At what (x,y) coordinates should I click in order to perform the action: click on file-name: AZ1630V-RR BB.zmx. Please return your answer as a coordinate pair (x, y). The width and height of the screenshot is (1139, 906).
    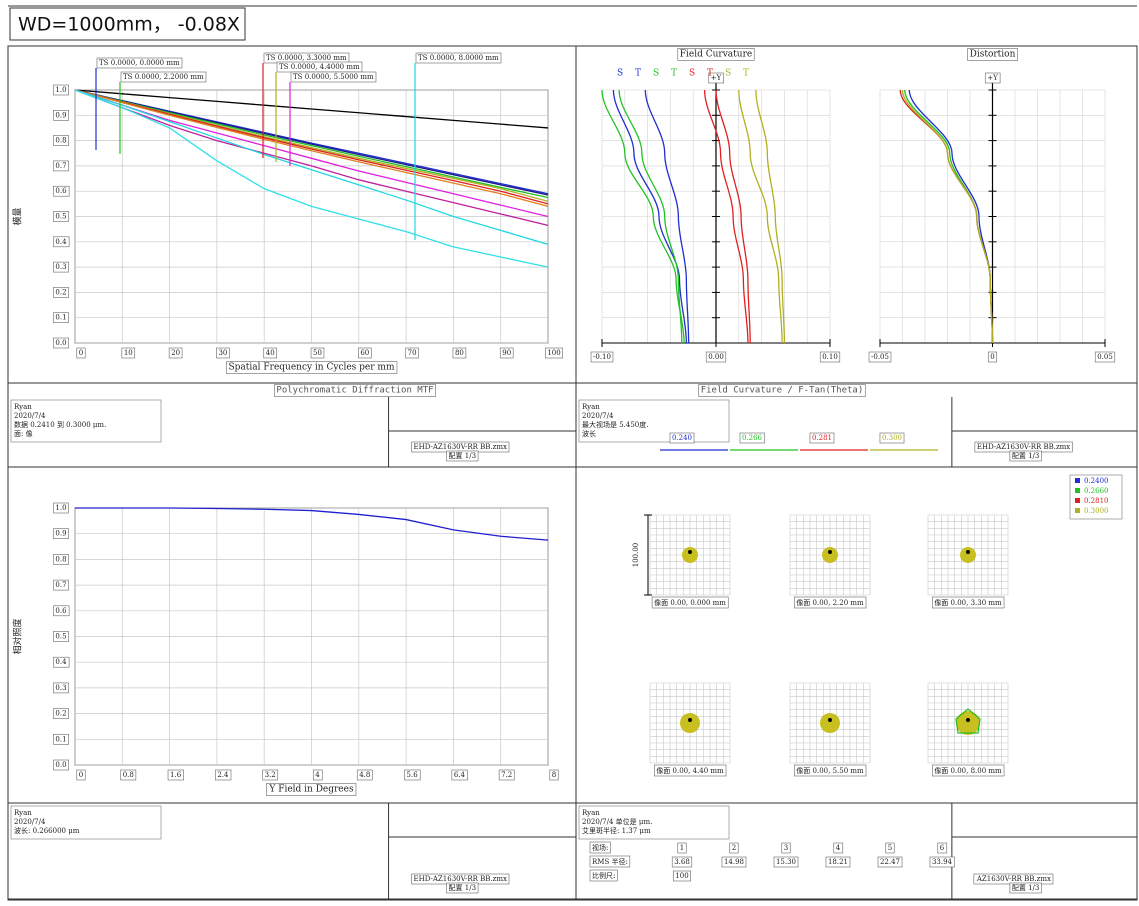
    Looking at the image, I should click on (1013, 879).